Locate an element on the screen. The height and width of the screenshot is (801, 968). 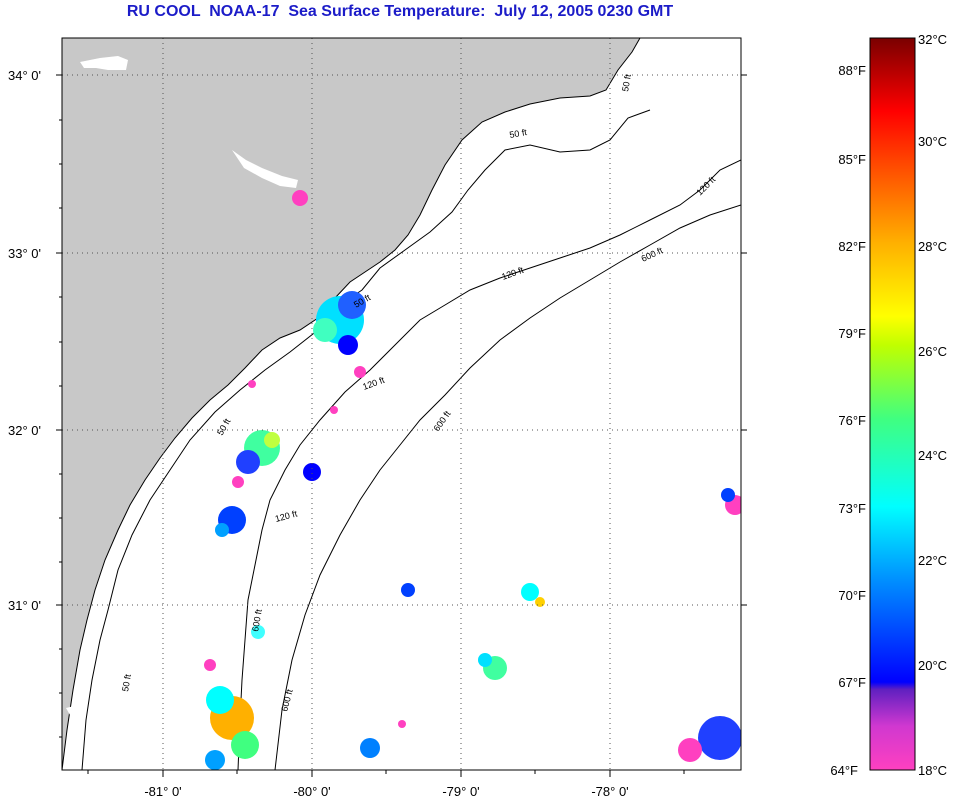
longitude-label: -78° 0' is located at coordinates (609, 791).